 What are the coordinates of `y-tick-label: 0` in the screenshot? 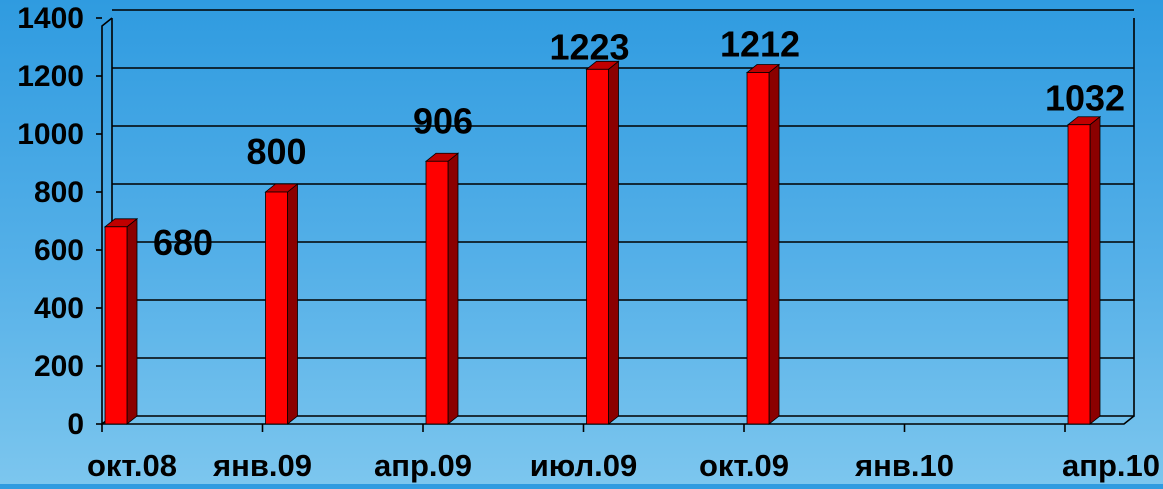 It's located at (75, 424).